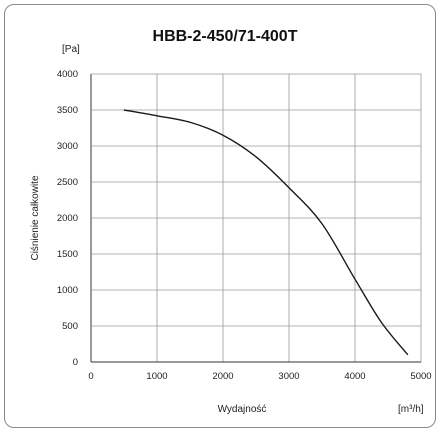 This screenshot has height=432, width=442. I want to click on y-tick-label: 500, so click(70, 326).